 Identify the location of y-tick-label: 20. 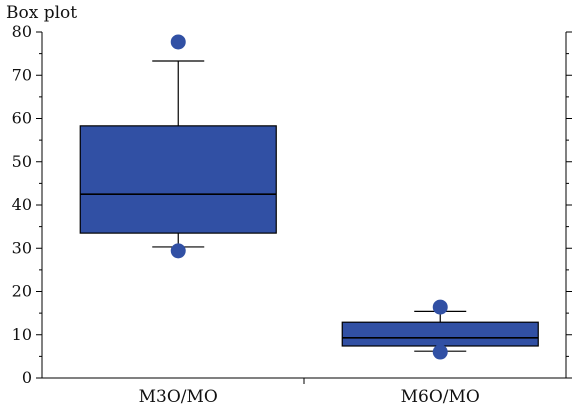
(22, 291).